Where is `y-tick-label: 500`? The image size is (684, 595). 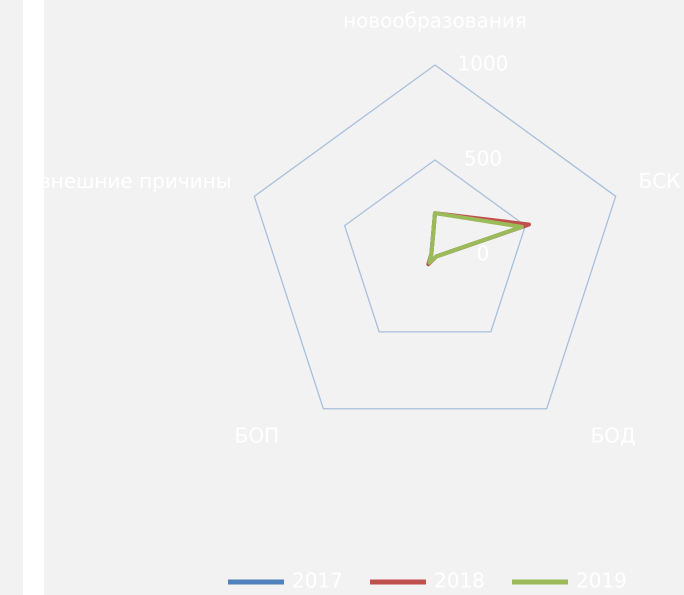 y-tick-label: 500 is located at coordinates (483, 159).